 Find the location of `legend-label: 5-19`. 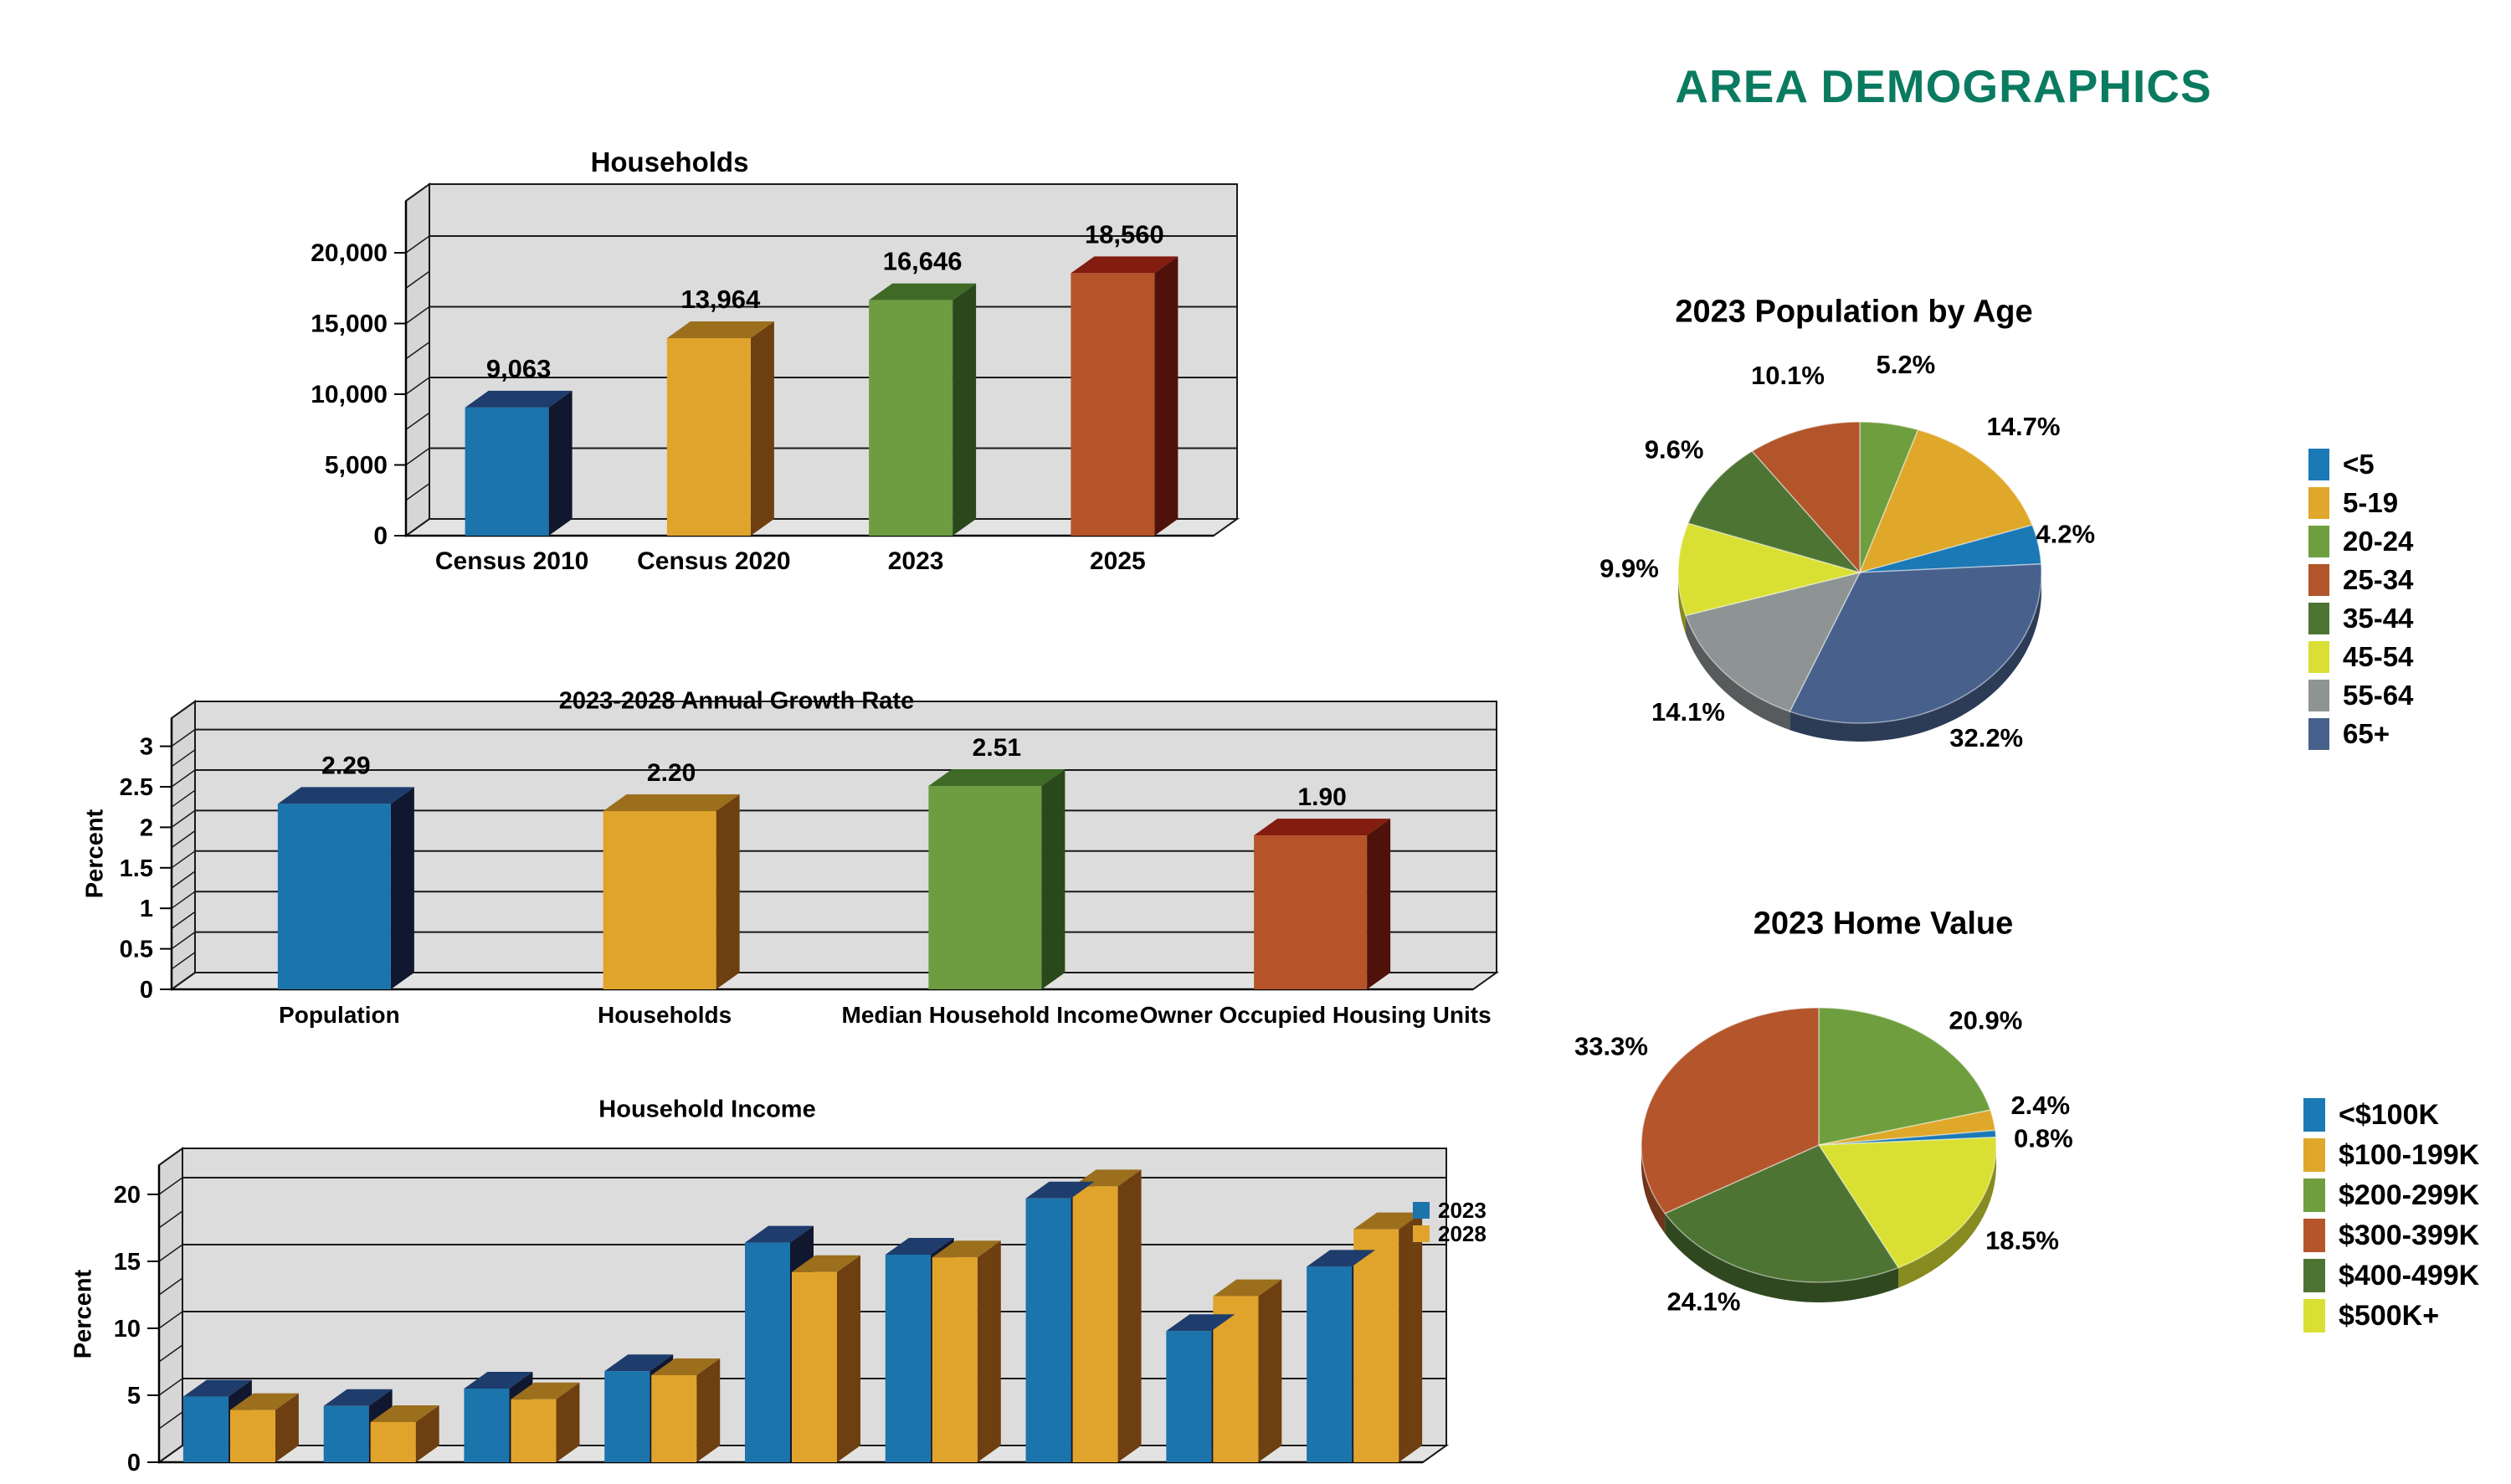

legend-label: 5-19 is located at coordinates (2371, 503).